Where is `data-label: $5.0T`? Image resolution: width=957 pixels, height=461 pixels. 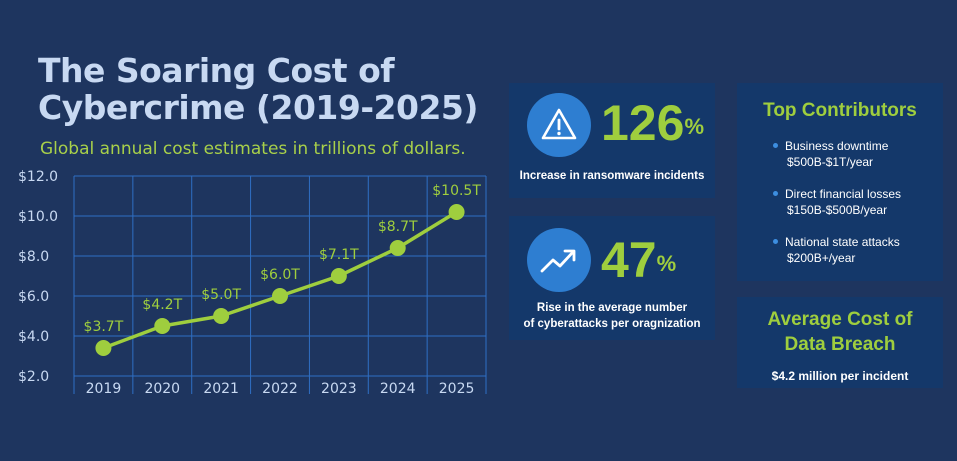 data-label: $5.0T is located at coordinates (221, 295).